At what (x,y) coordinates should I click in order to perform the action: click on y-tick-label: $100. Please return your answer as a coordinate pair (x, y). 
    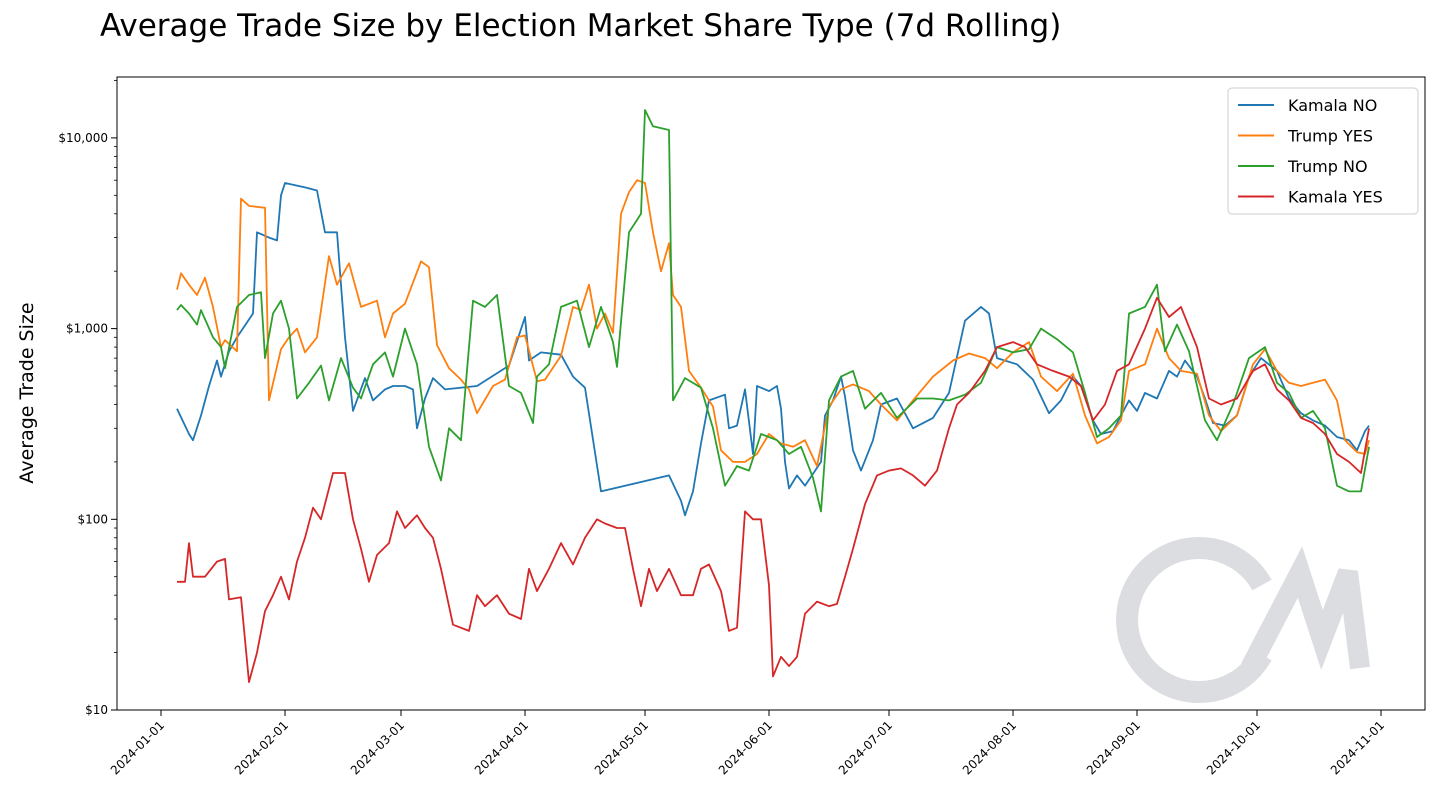
    Looking at the image, I should click on (92, 519).